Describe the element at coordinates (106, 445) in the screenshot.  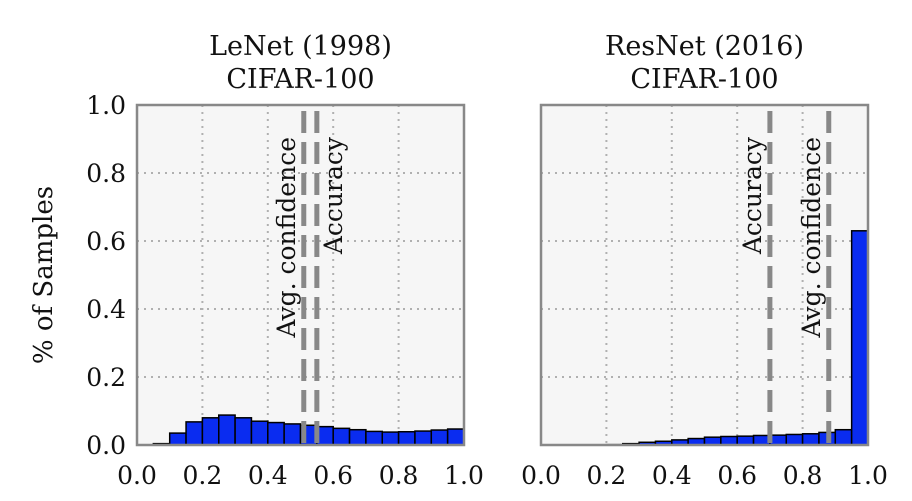
I see `y-tick-label: 0.0` at that location.